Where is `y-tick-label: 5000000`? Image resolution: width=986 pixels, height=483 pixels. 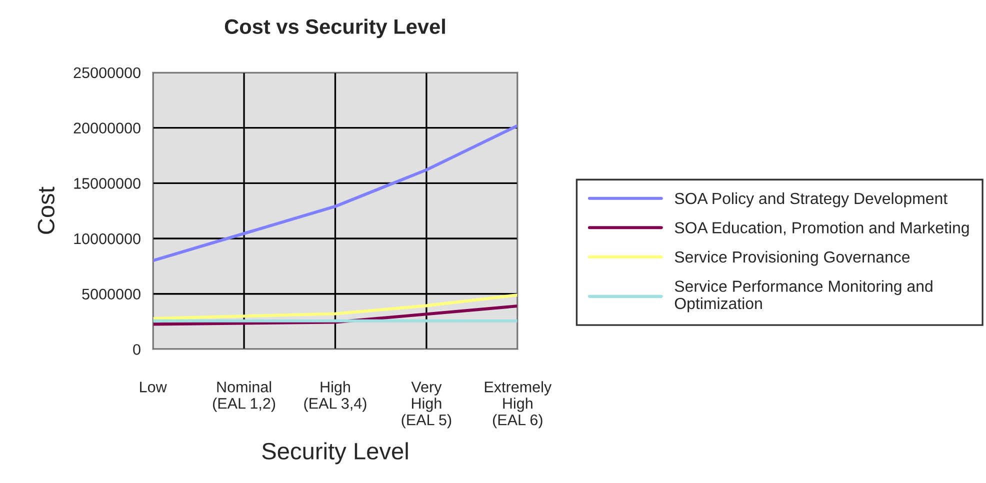
y-tick-label: 5000000 is located at coordinates (111, 294).